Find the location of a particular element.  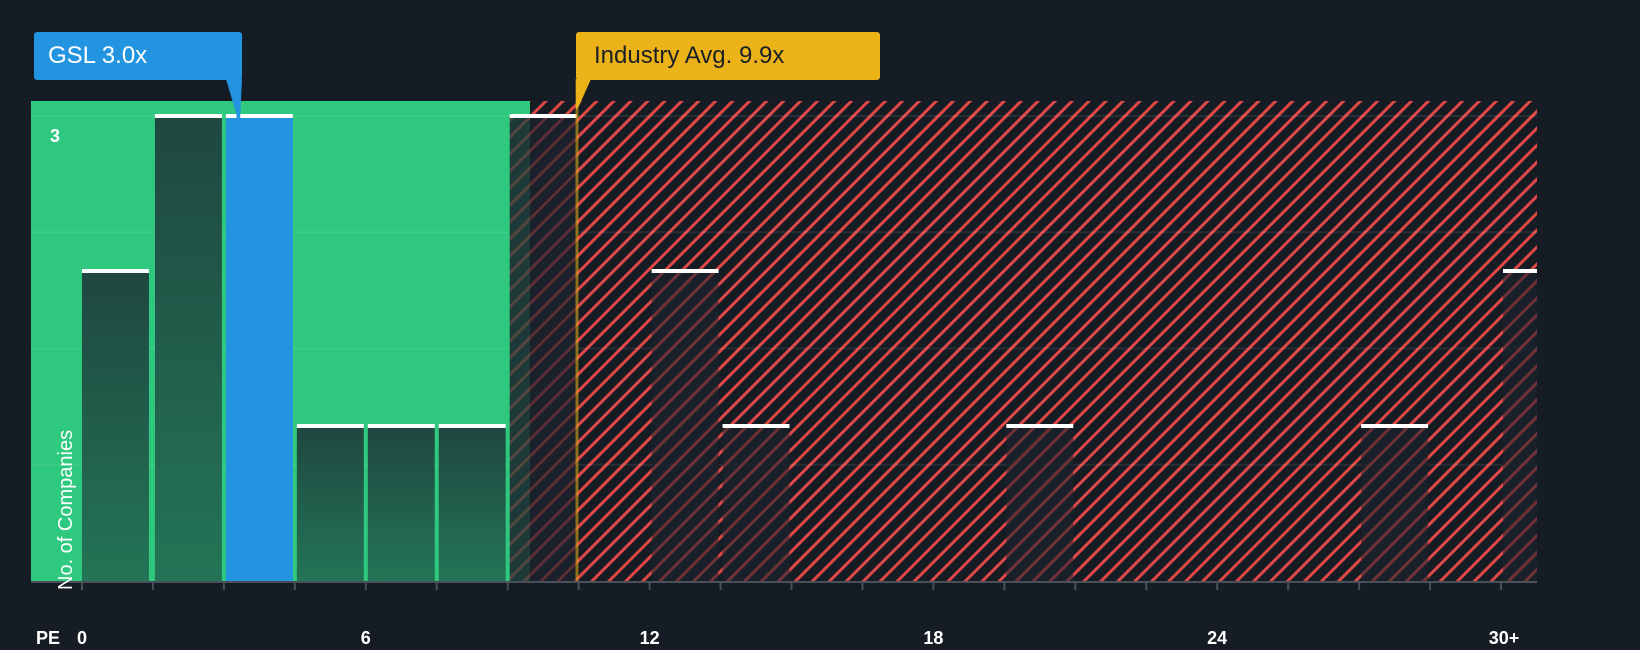

company-pe-callout: GSL 3.0x is located at coordinates (138, 56).